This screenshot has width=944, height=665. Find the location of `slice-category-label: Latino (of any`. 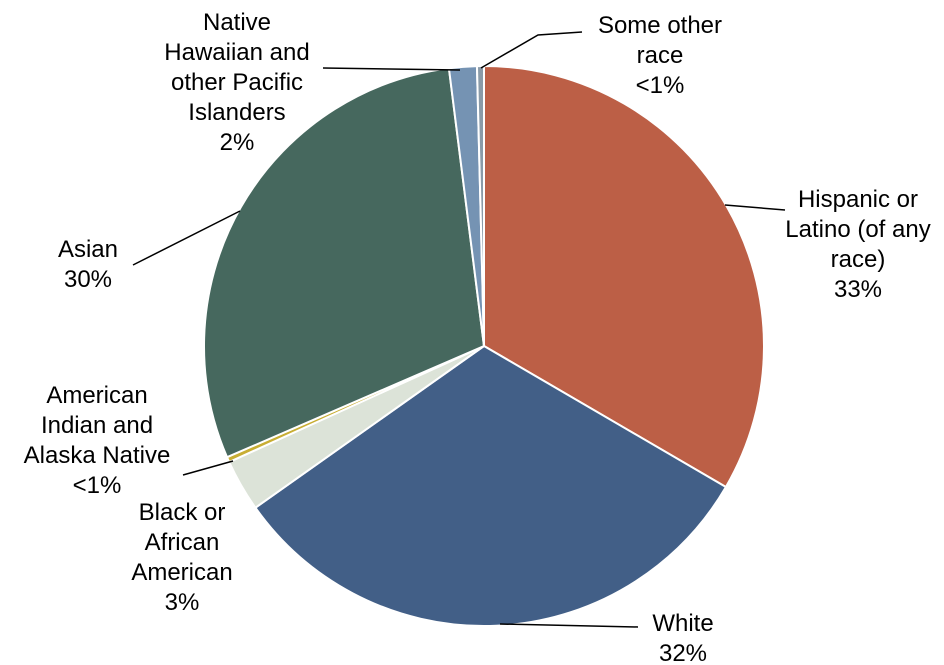

slice-category-label: Latino (of any is located at coordinates (857, 229).